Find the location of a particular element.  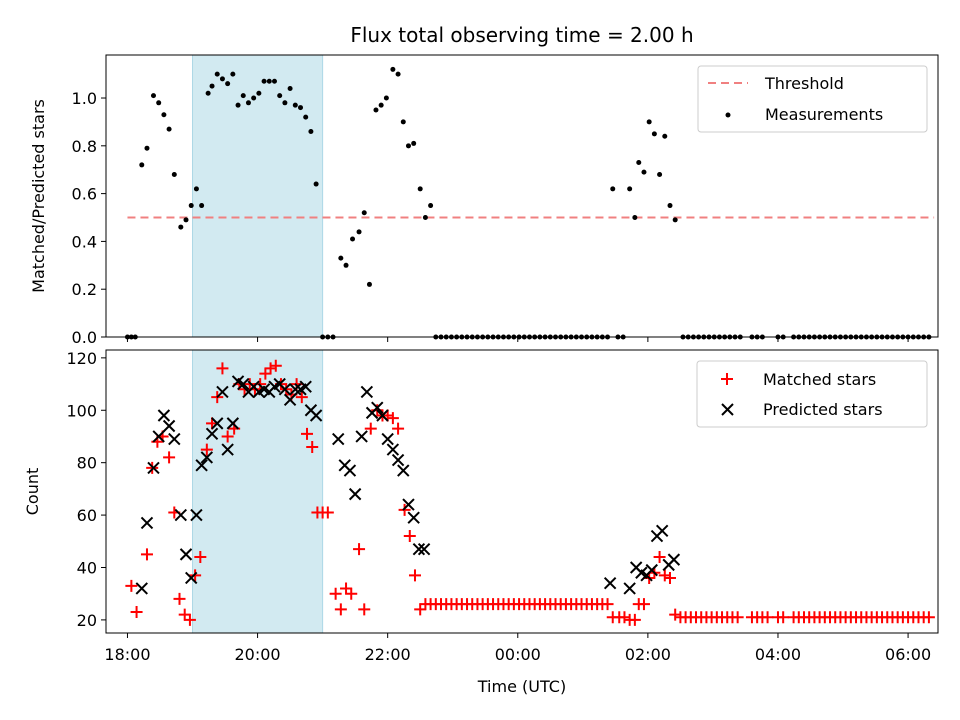

legend-threshold-label: Threshold is located at coordinates (804, 83).